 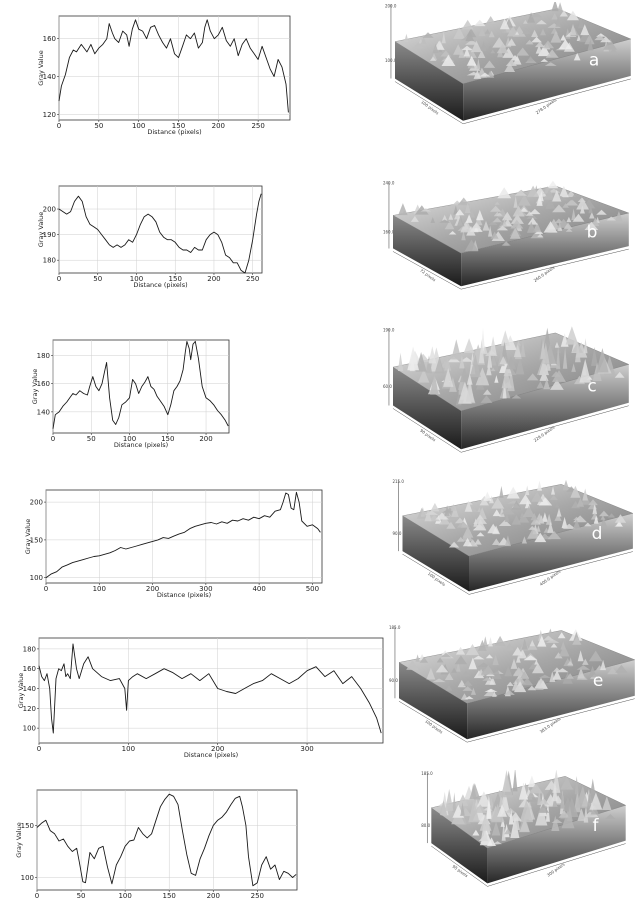 I want to click on z-min-label: 100.0, so click(x=391, y=60).